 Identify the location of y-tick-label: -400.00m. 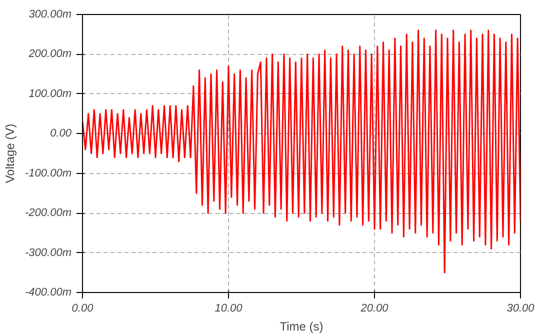
(48, 292).